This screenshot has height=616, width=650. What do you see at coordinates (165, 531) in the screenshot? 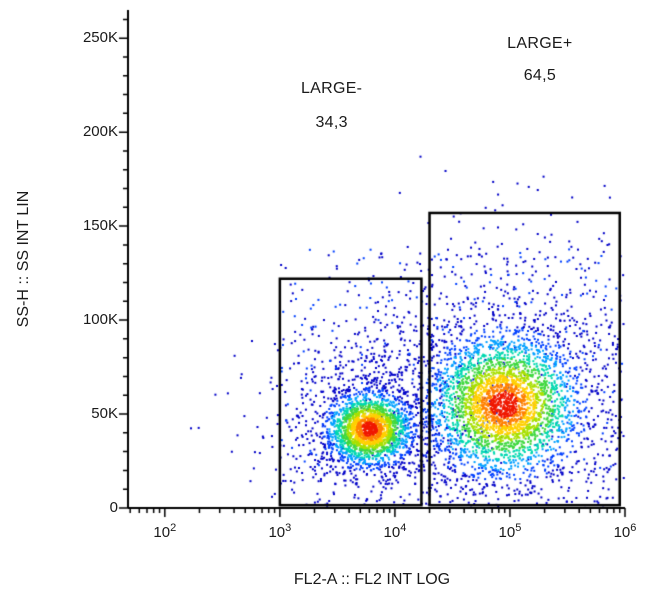
I see `x-tick-label-1e2: 10²` at bounding box center [165, 531].